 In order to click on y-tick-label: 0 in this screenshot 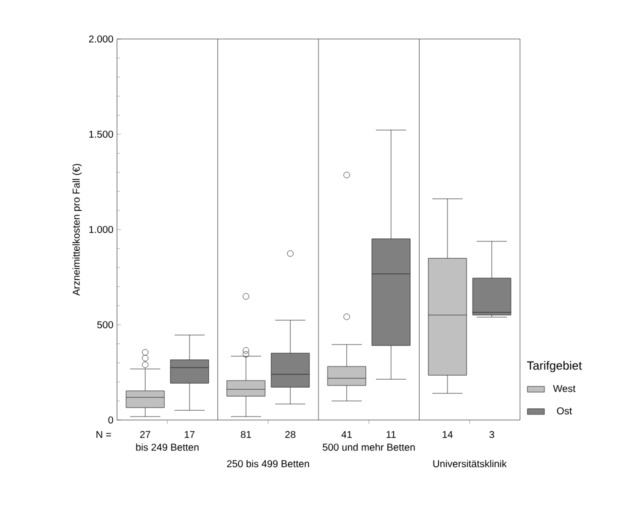, I will do `click(111, 420)`.